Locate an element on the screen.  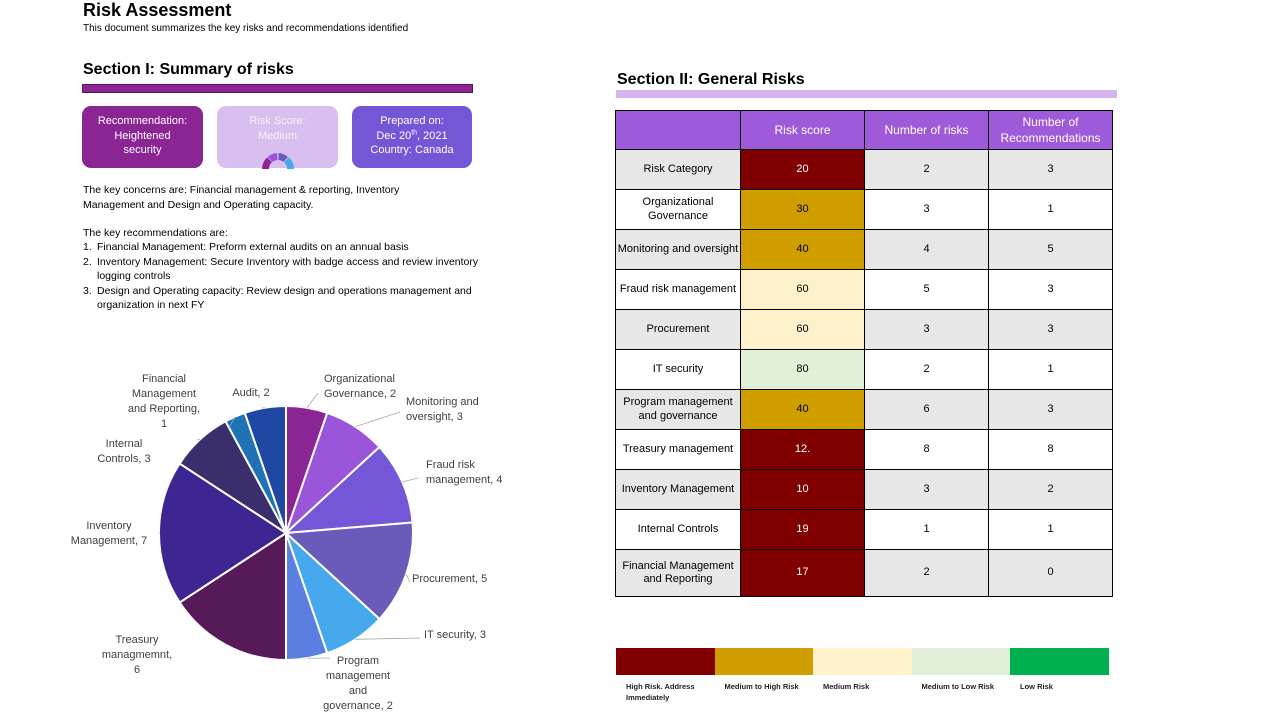
cell-number-of-recommendations: 2 is located at coordinates (1050, 489).